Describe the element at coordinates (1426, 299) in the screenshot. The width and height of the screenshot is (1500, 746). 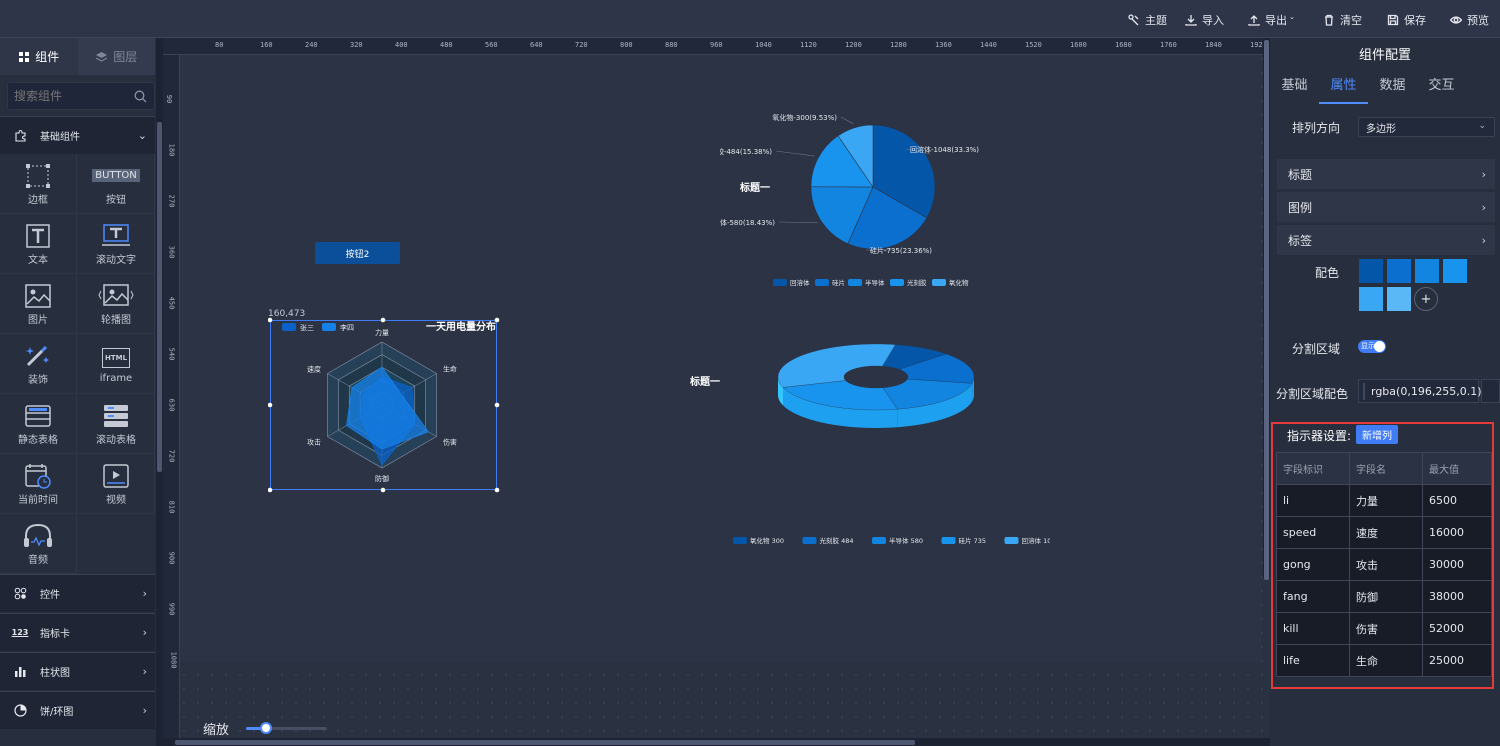
I see `add-color-button: +` at that location.